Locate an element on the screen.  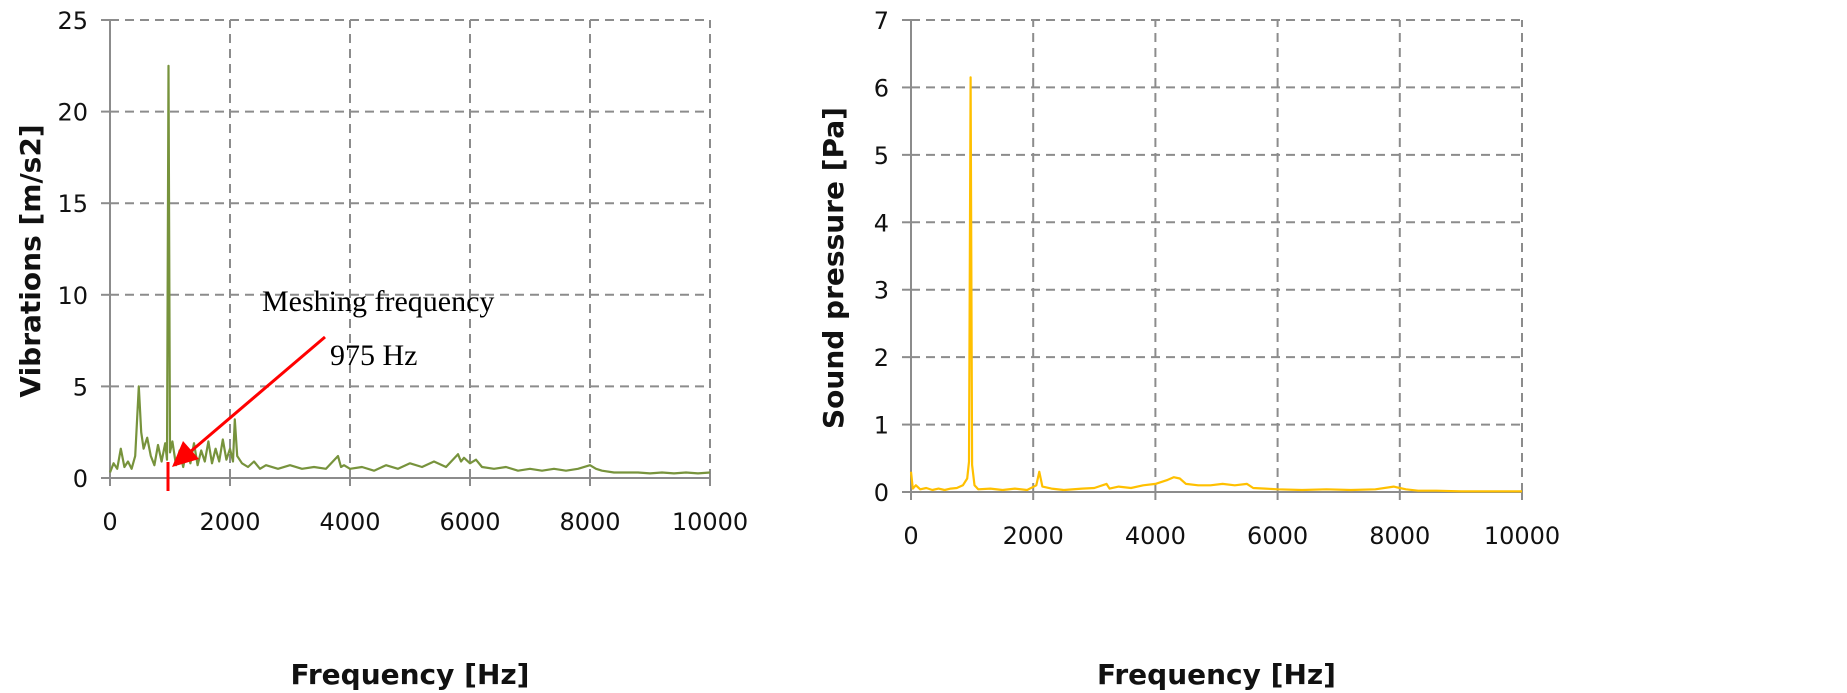
annotation-label-line2: 975 Hz is located at coordinates (373, 355).